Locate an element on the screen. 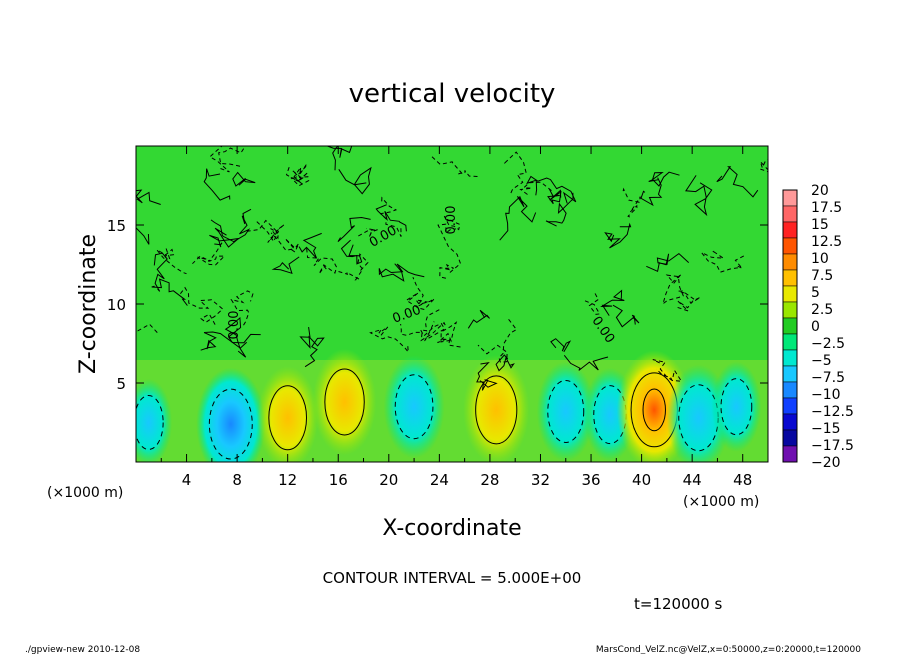 This screenshot has width=904, height=654. colorbar-label: −20 is located at coordinates (826, 463).